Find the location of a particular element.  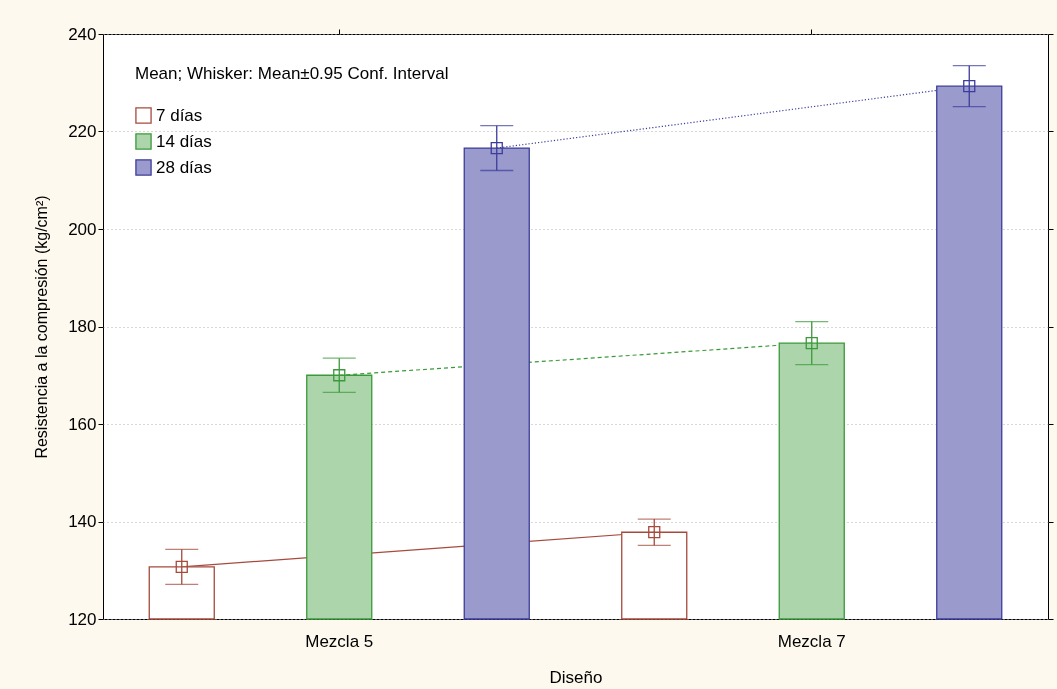

y-tick-label: 140 is located at coordinates (82, 521).